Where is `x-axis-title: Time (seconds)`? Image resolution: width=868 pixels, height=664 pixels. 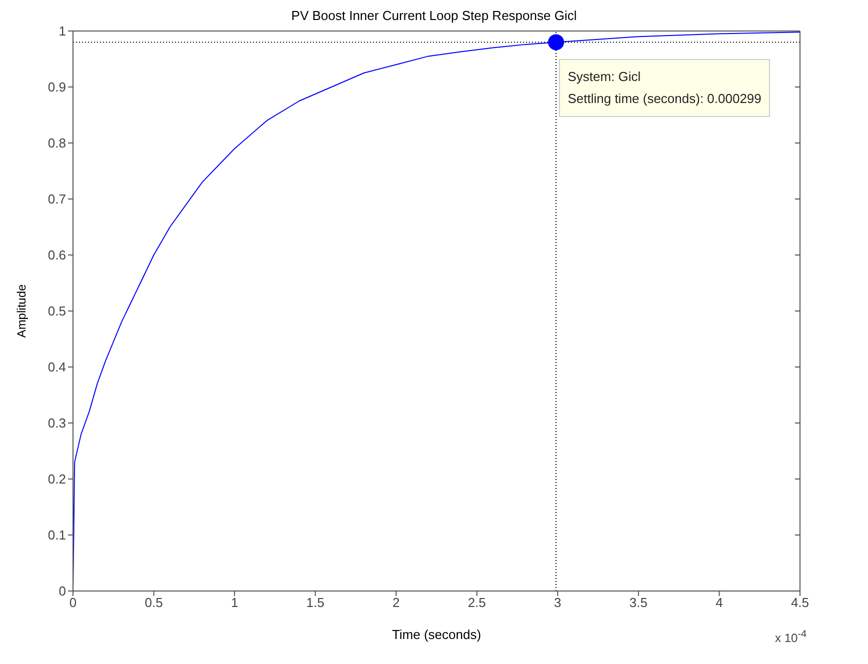 x-axis-title: Time (seconds) is located at coordinates (437, 634).